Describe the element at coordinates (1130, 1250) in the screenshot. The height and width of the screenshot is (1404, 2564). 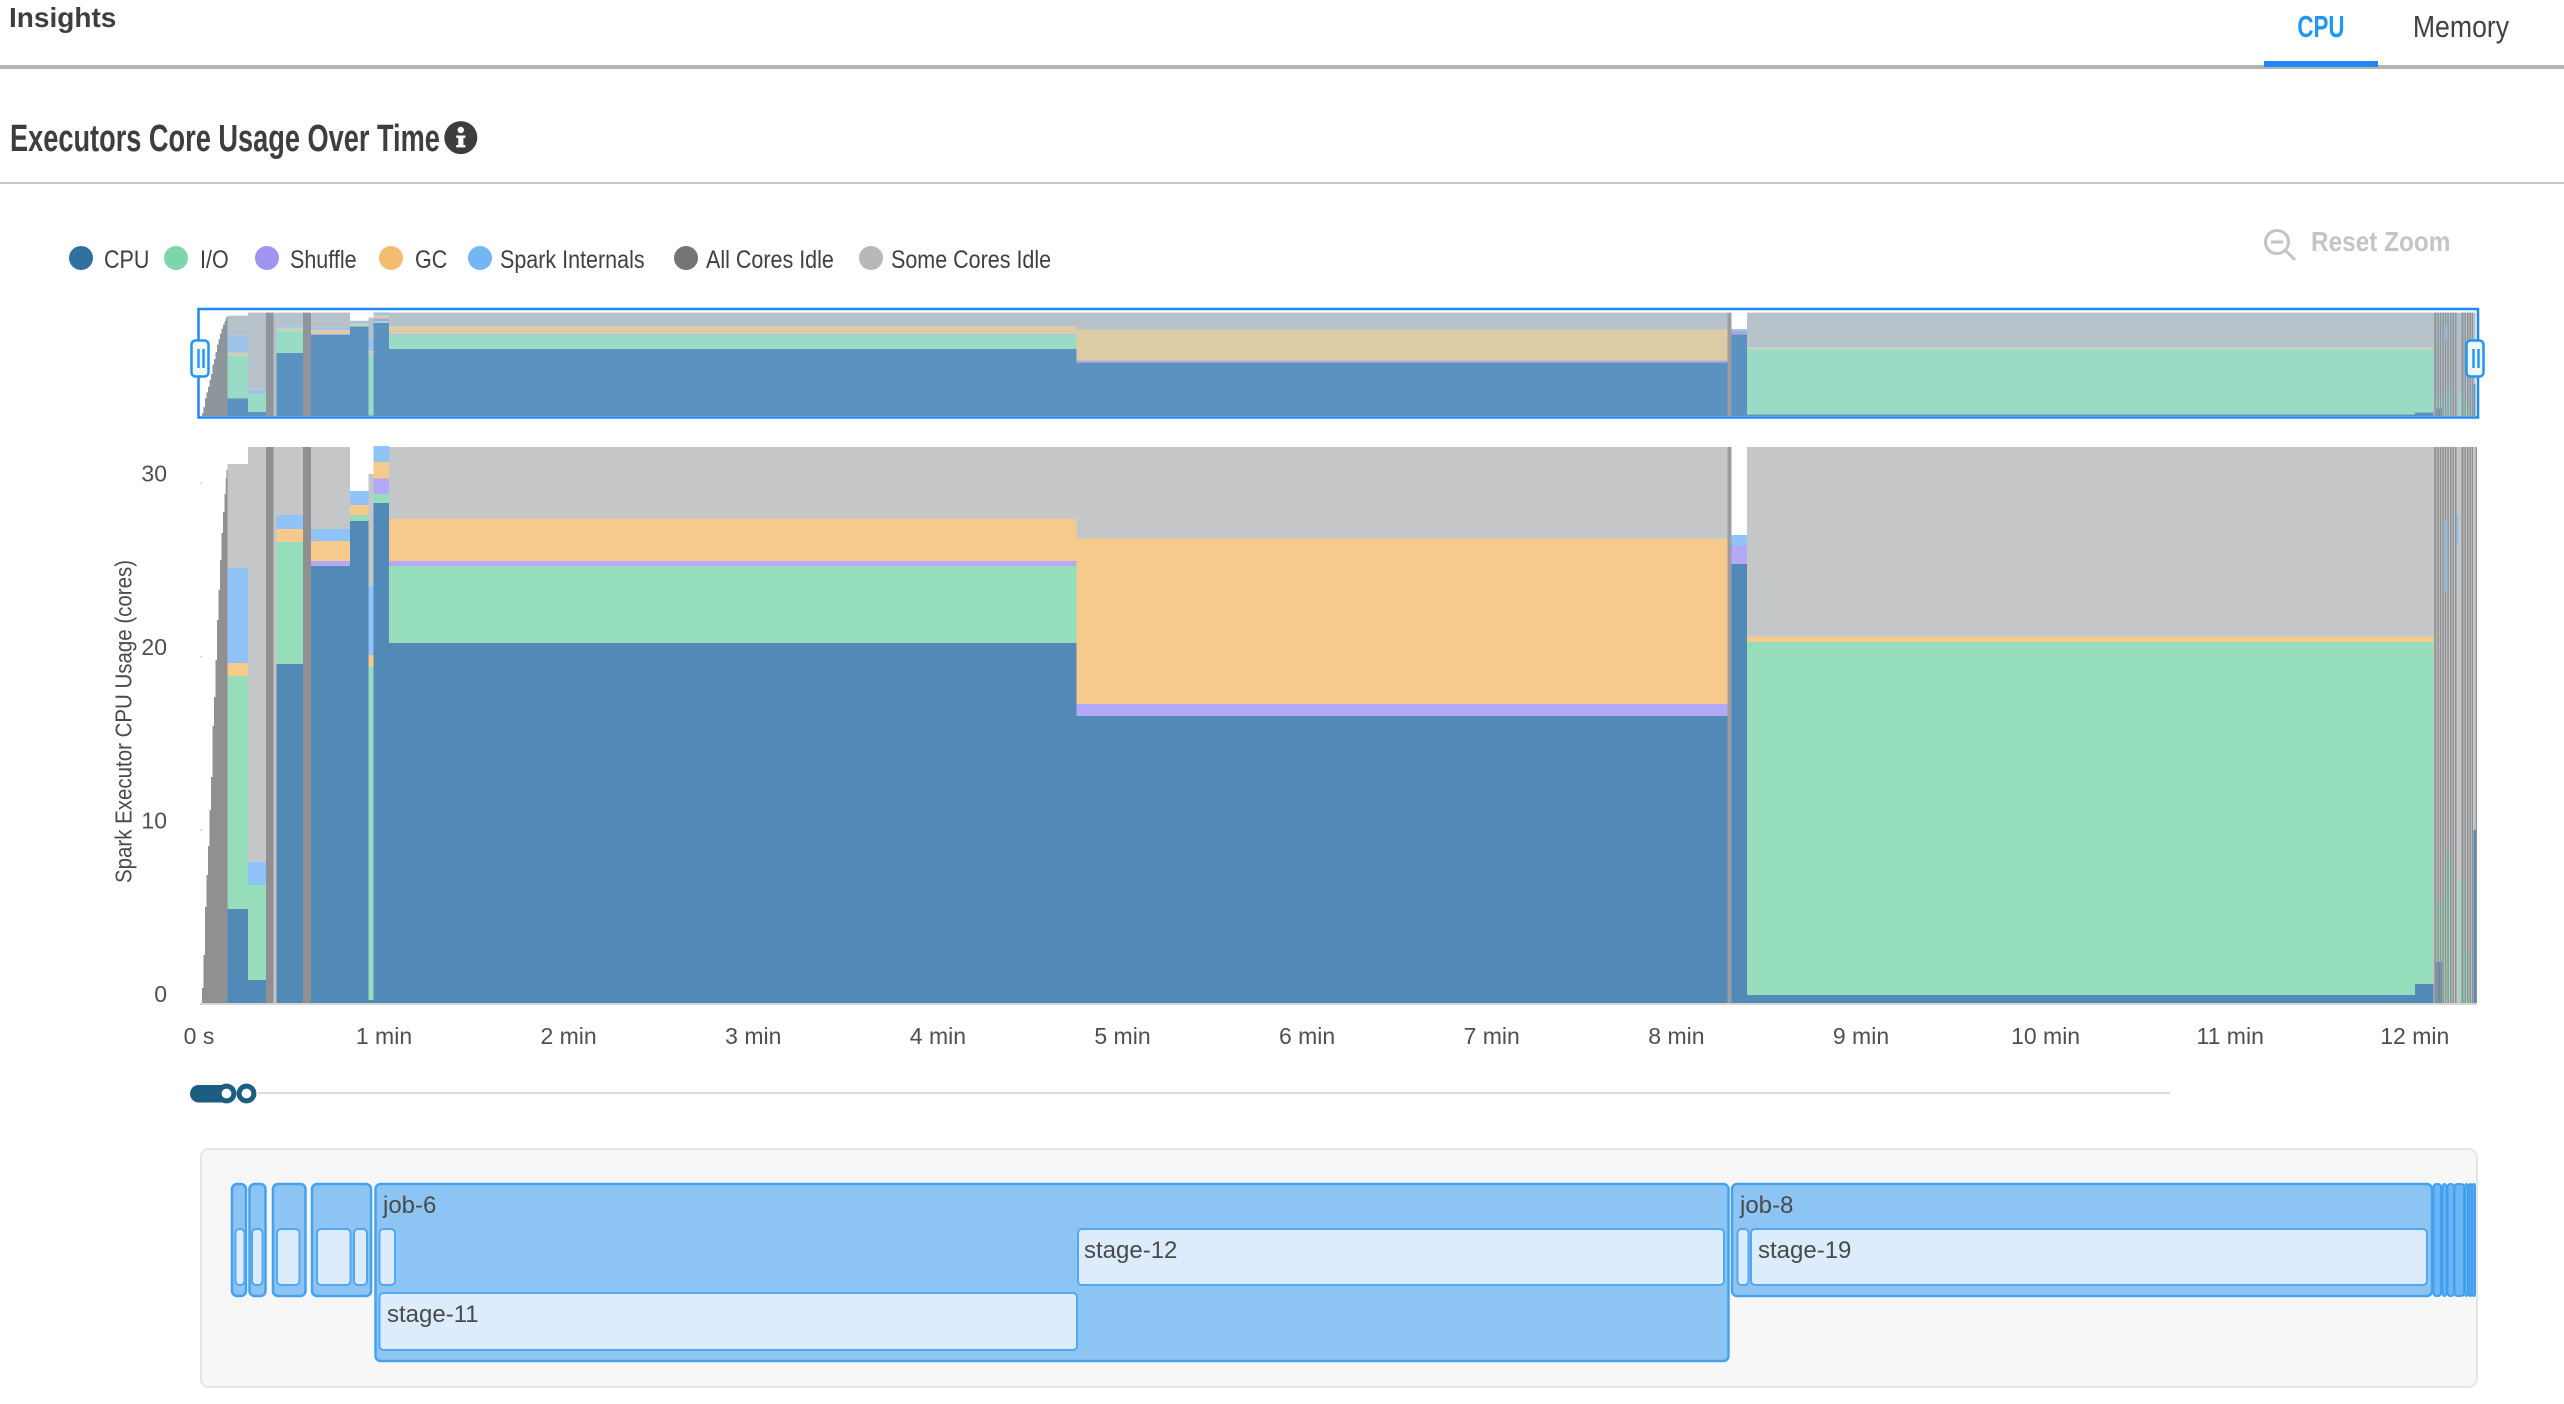
I see `svg-text: stage-12` at that location.